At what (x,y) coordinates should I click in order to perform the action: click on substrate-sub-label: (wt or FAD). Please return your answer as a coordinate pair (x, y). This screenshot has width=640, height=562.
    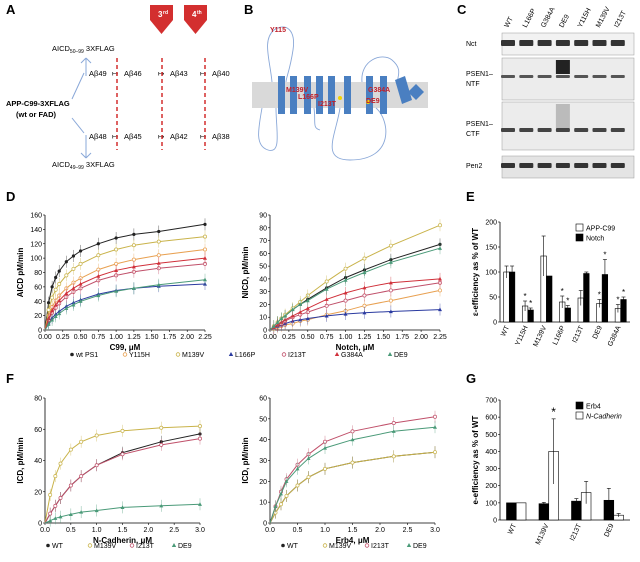
    Looking at the image, I should click on (36, 114).